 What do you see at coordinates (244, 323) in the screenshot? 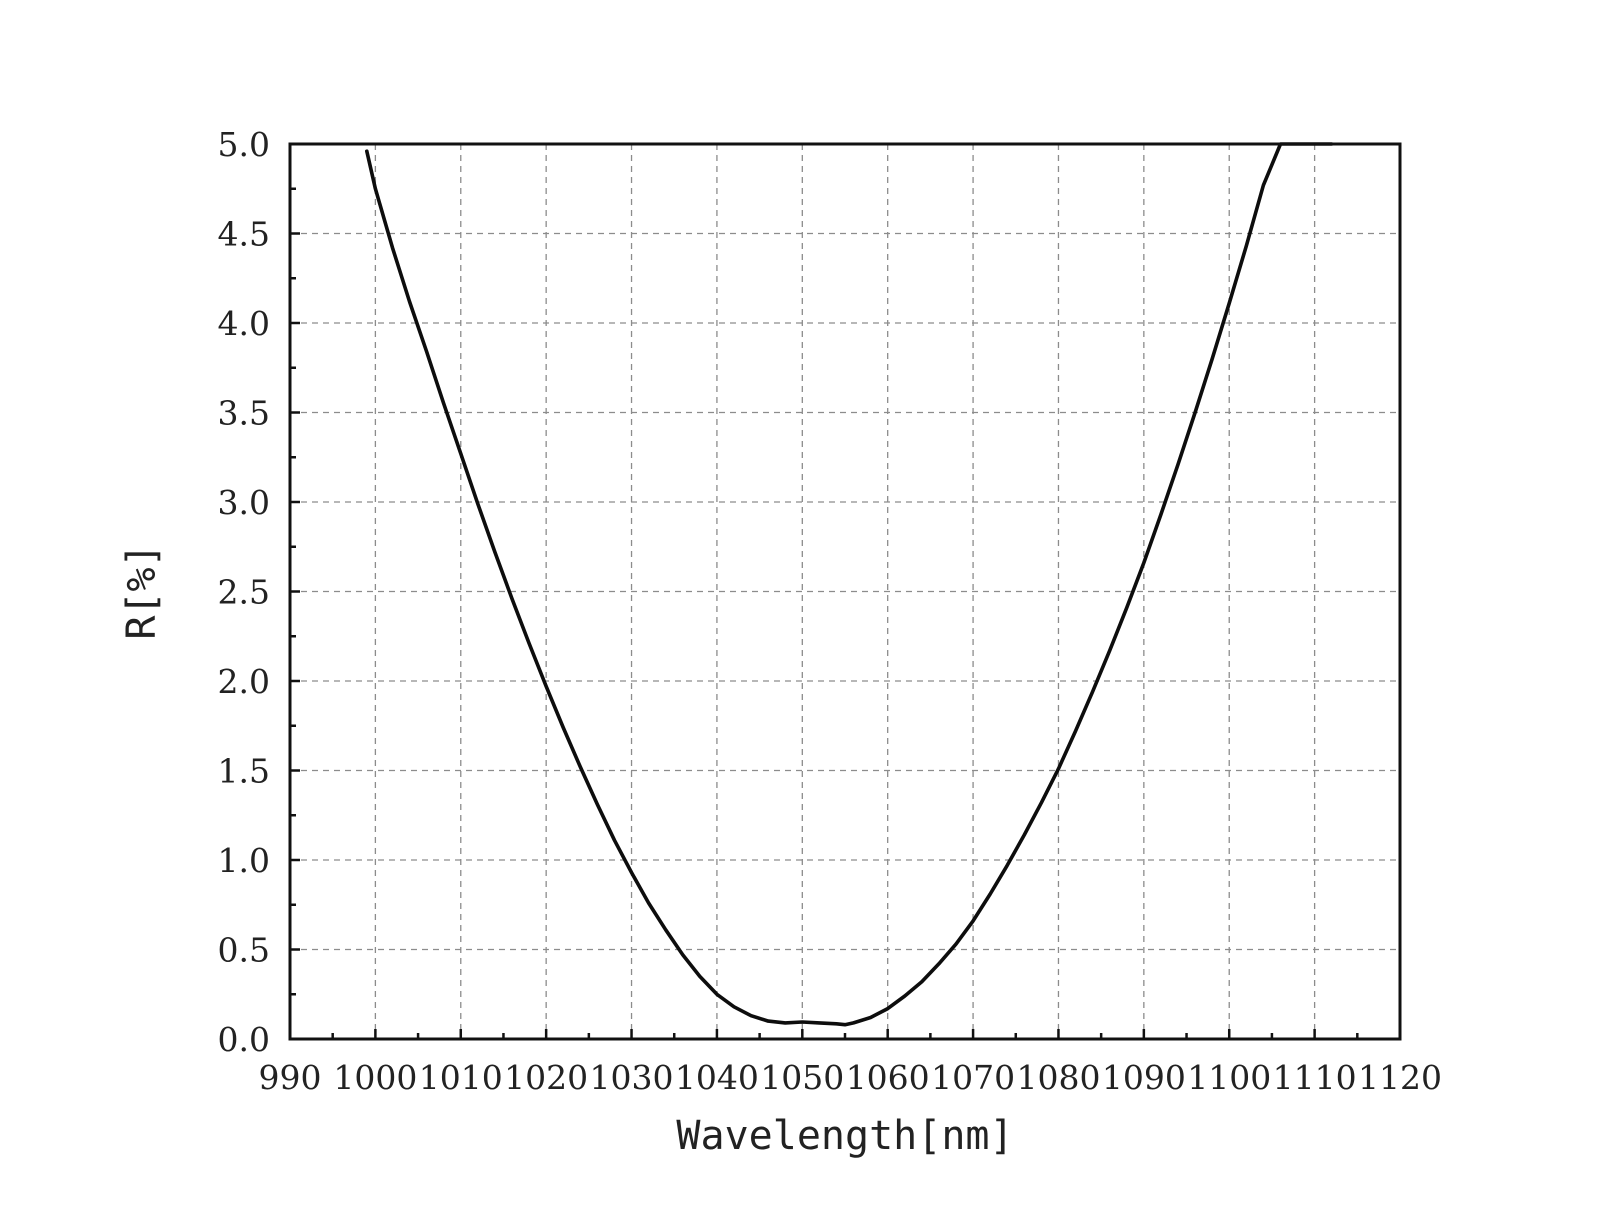
I see `y-tick-label: 4.0` at bounding box center [244, 323].